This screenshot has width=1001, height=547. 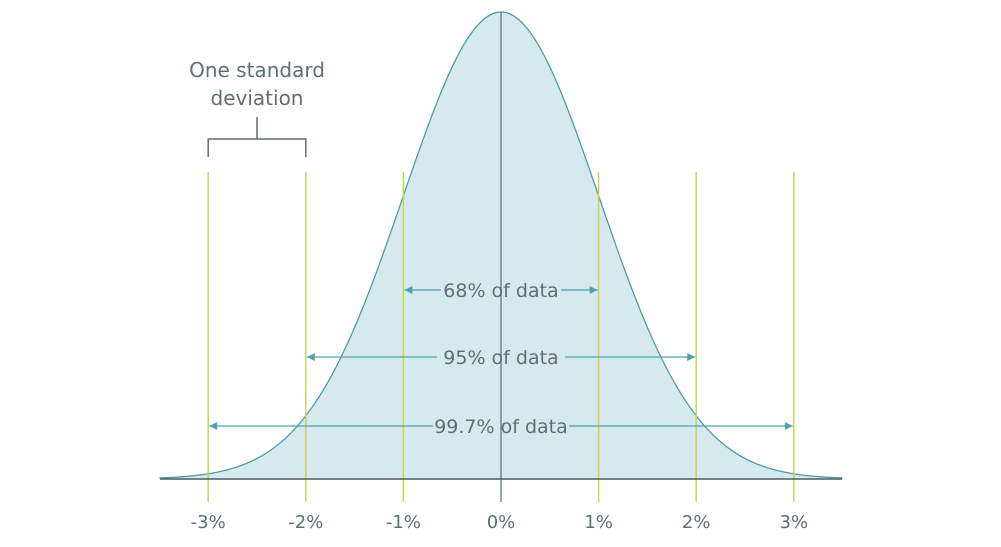 What do you see at coordinates (257, 137) in the screenshot?
I see `bracket` at bounding box center [257, 137].